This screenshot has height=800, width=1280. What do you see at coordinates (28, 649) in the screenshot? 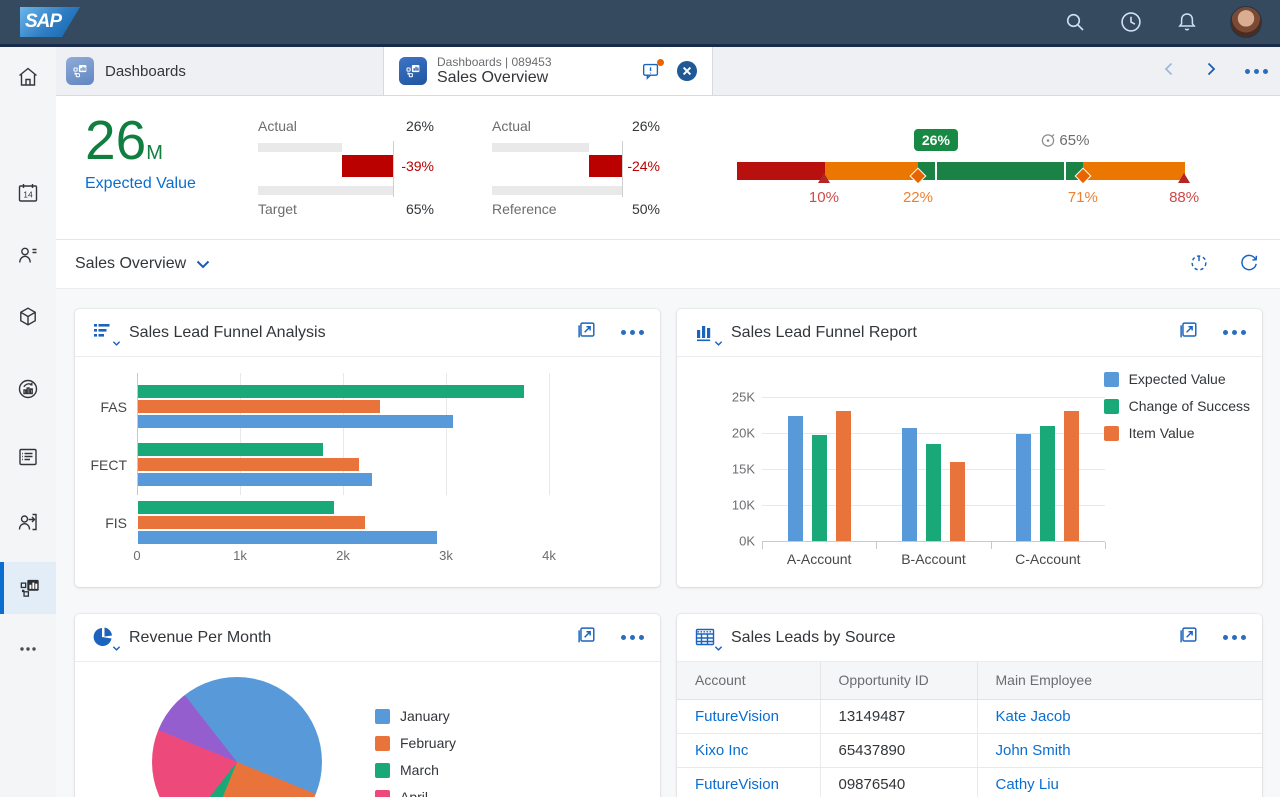
I see `sidebar-item-more` at bounding box center [28, 649].